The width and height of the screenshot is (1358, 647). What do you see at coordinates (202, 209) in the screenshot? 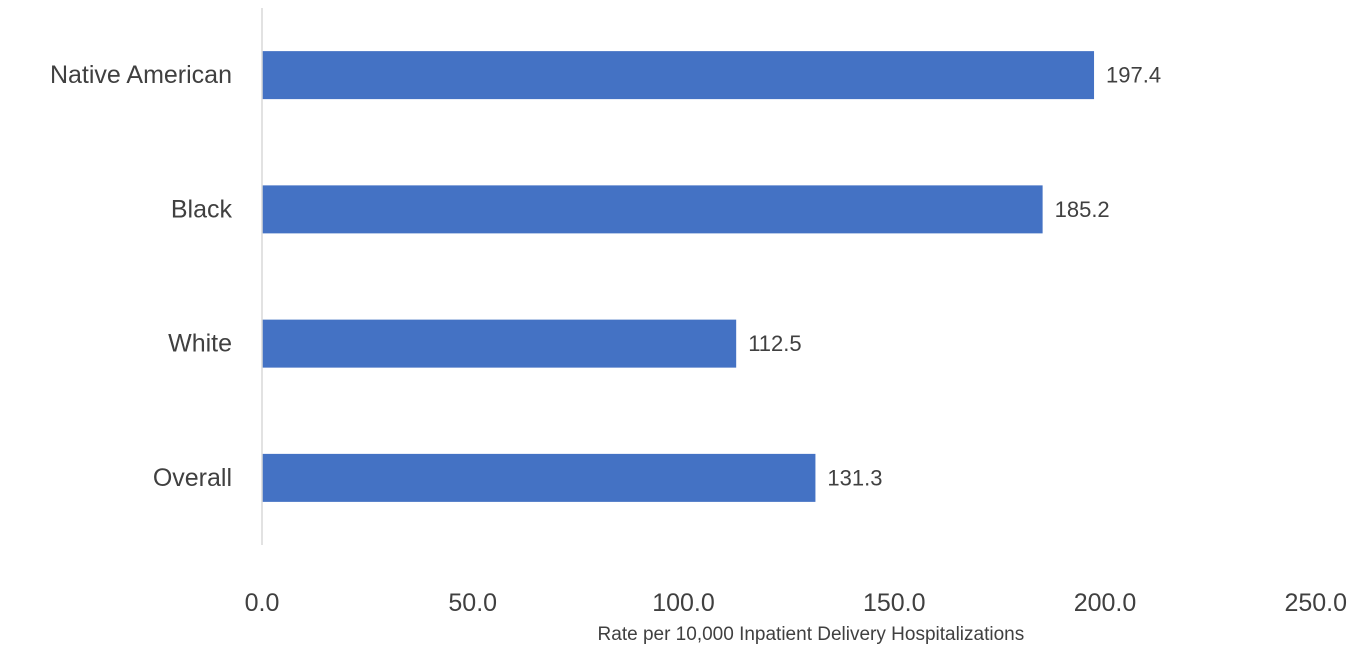
I see `category-label: Black` at bounding box center [202, 209].